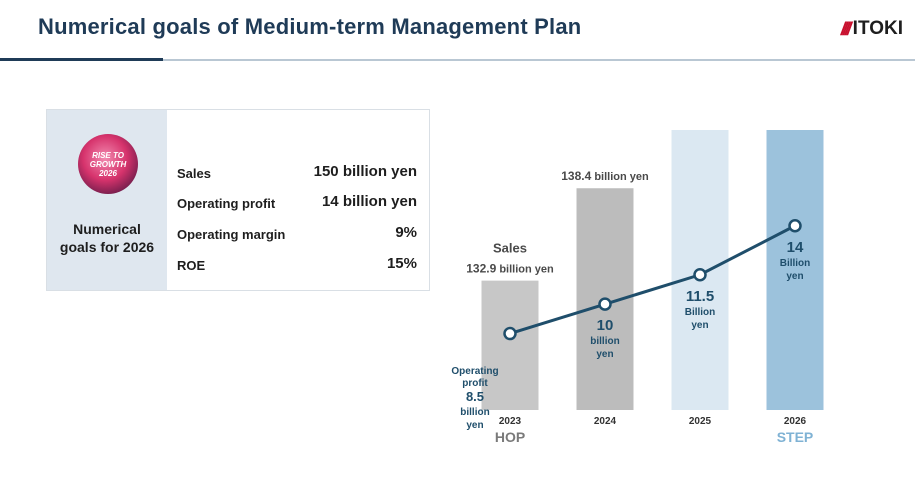 Image resolution: width=915 pixels, height=489 pixels. What do you see at coordinates (406, 232) in the screenshot?
I see `goal-value: 9%` at bounding box center [406, 232].